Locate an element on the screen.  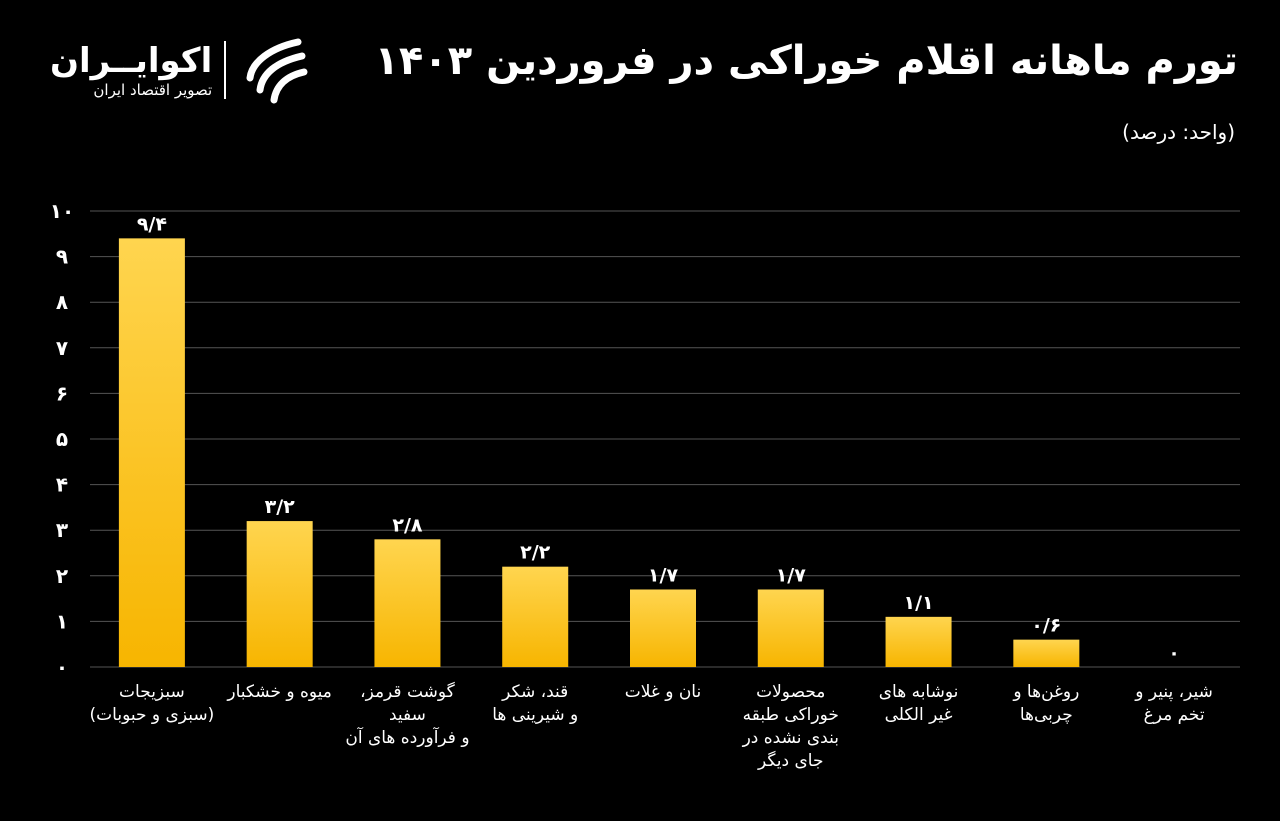
category-label: نوشابه های is located at coordinates (919, 692).